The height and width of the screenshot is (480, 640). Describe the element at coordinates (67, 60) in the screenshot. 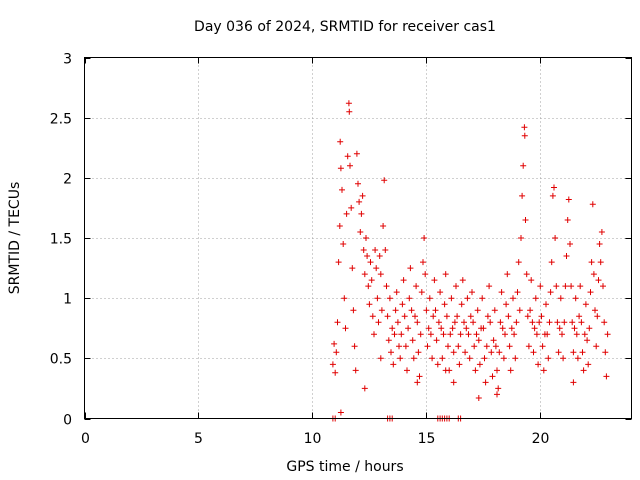

I see `y-tick-label: 3` at that location.